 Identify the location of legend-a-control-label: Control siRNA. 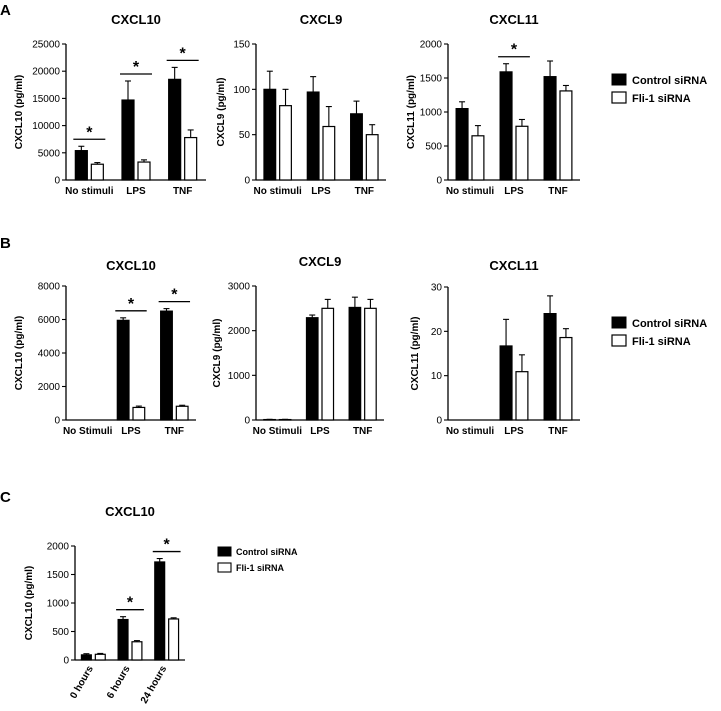
(669, 81).